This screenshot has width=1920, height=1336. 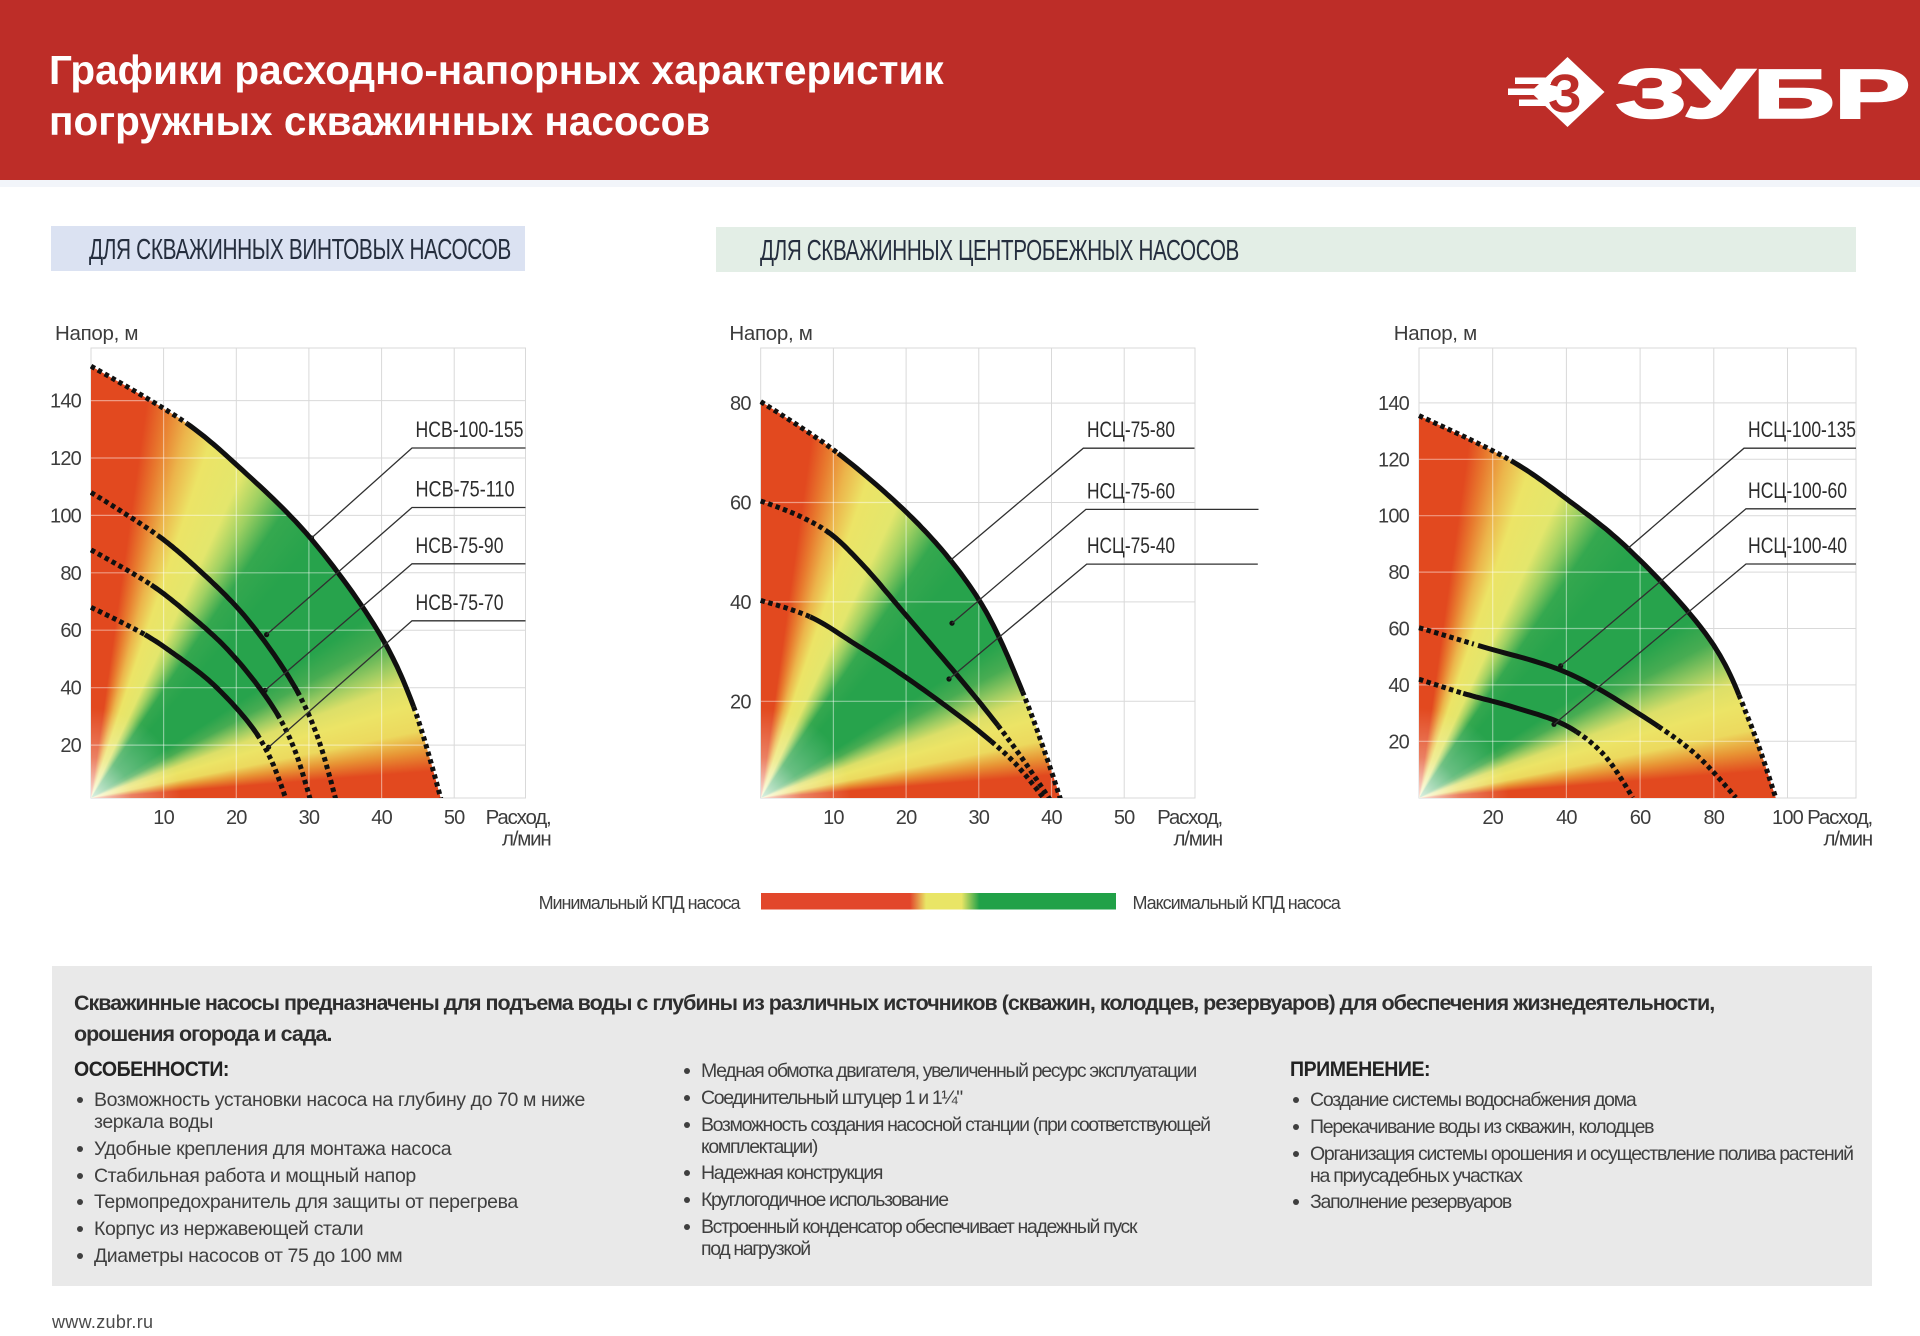 What do you see at coordinates (1797, 545) in the screenshot?
I see `svg-text: НСЦ-100-40` at bounding box center [1797, 545].